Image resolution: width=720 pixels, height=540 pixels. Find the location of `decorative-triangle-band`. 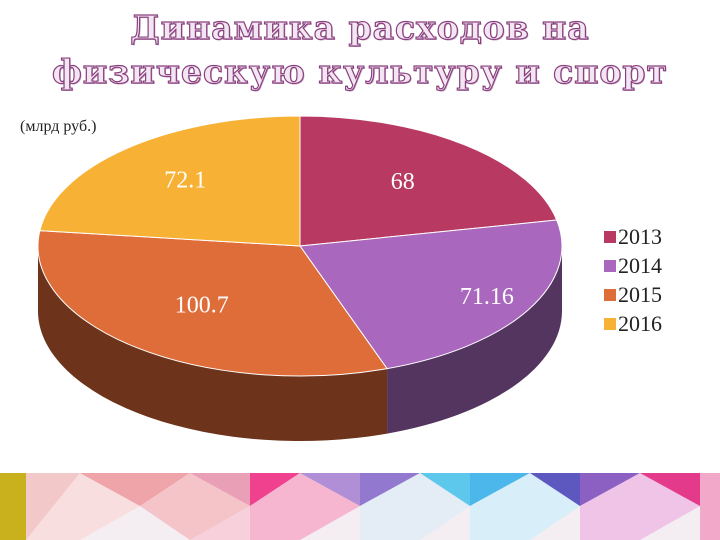

decorative-triangle-band is located at coordinates (360, 506).